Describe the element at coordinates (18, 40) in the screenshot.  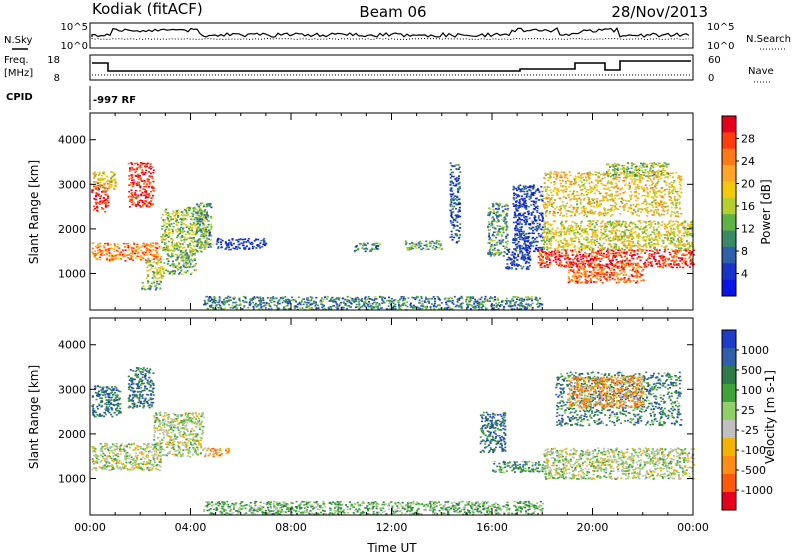
I see `nsky-label: N.Sky` at that location.